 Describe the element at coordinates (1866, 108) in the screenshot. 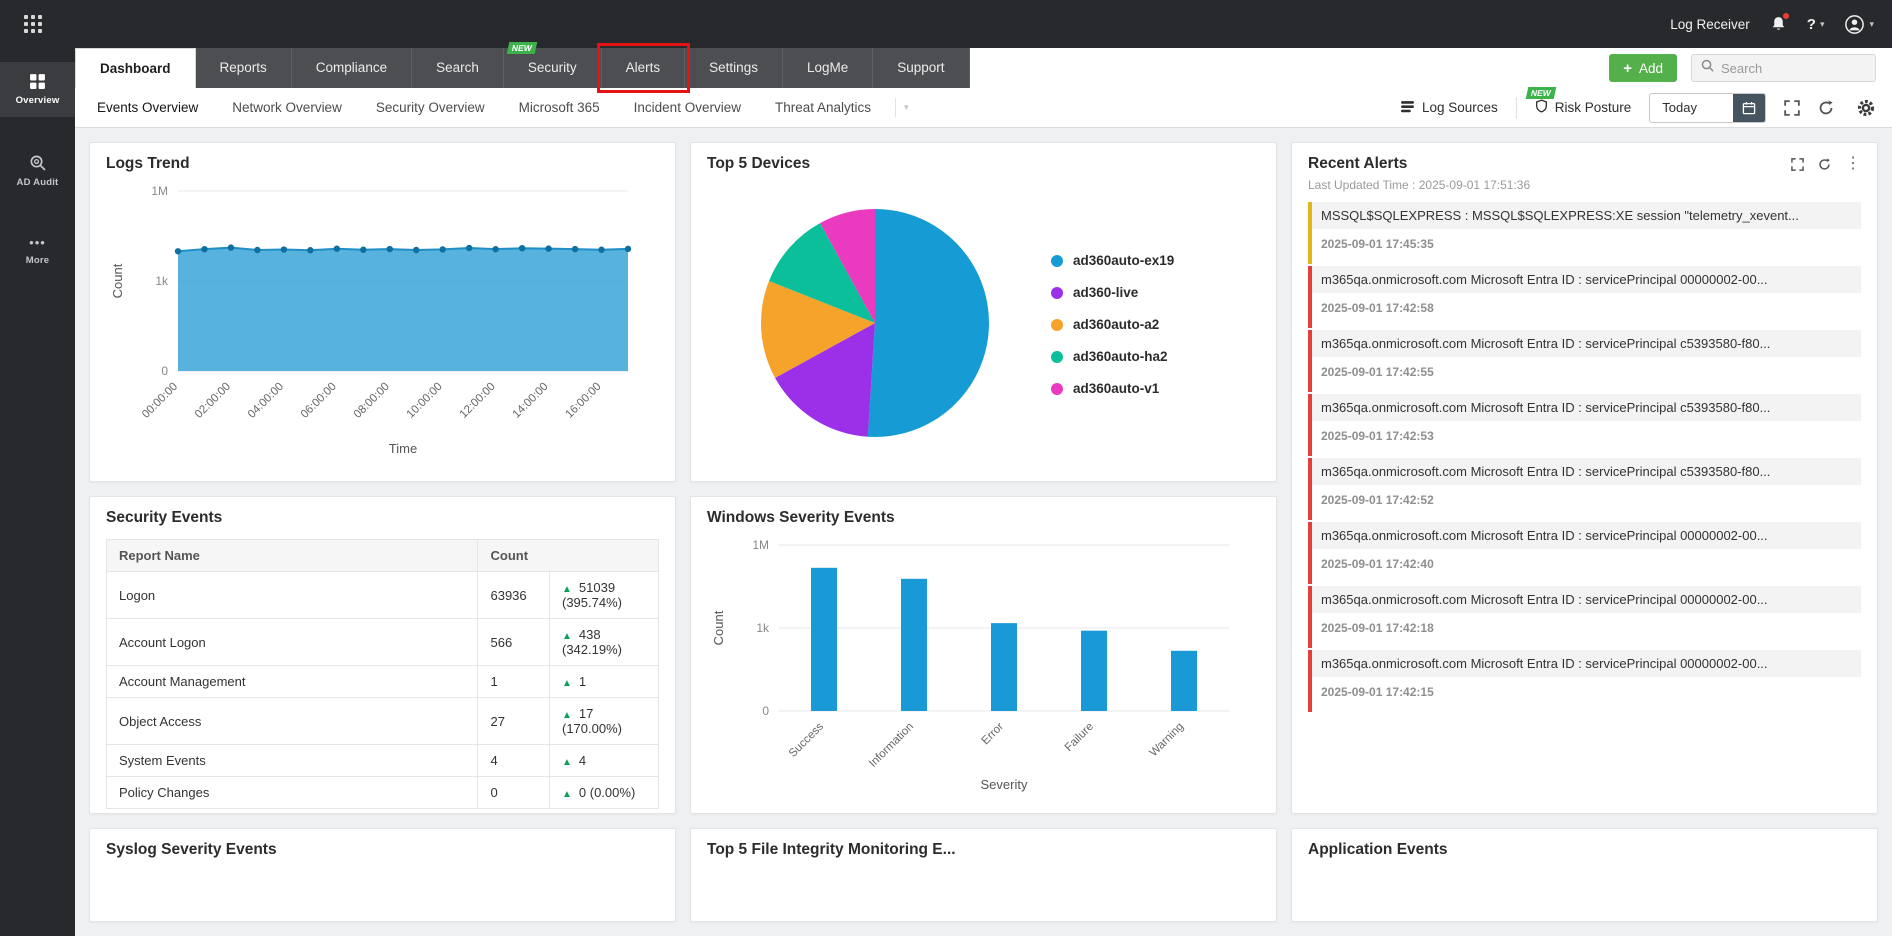

I see `settings-gear-icon` at that location.